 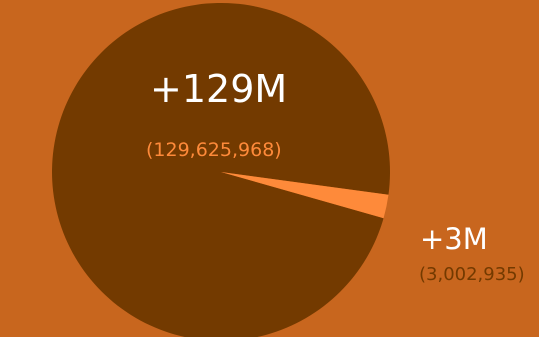 What do you see at coordinates (454, 239) in the screenshot?
I see `slice-small-label: +3M` at bounding box center [454, 239].